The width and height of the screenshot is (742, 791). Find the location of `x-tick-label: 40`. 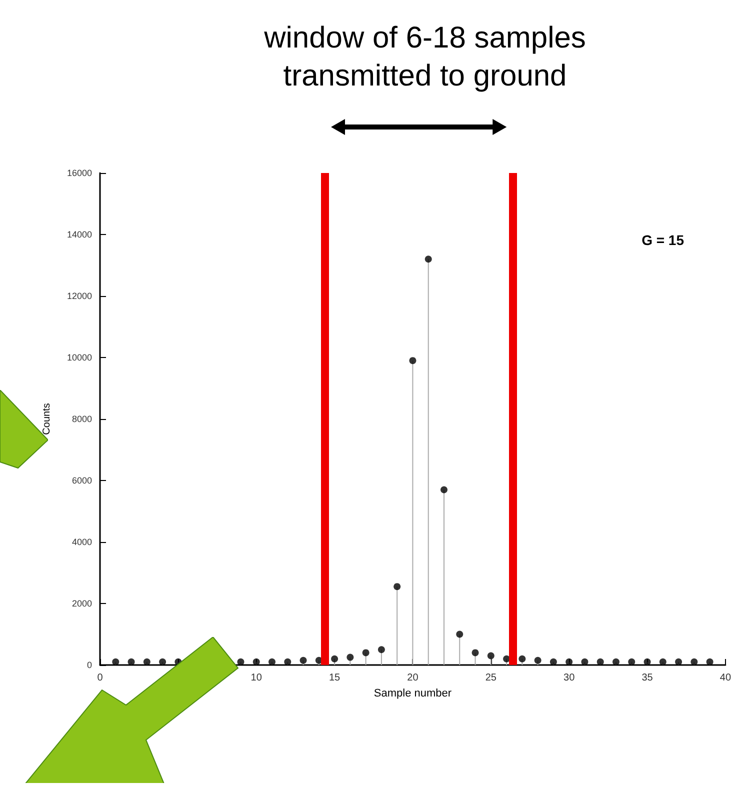

x-tick-label: 40 is located at coordinates (726, 678).